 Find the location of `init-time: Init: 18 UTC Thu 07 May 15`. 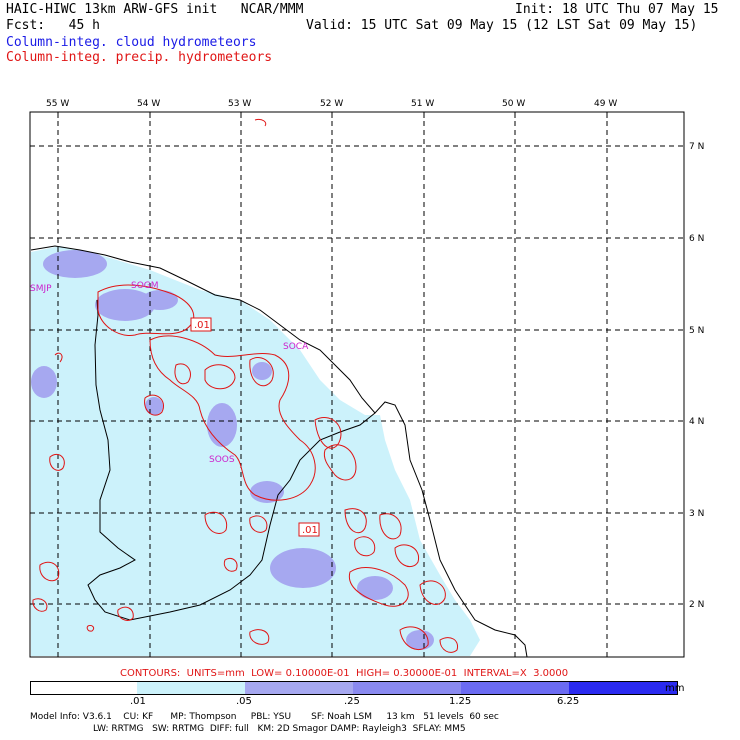

init-time: Init: 18 UTC Thu 07 May 15 is located at coordinates (617, 9).